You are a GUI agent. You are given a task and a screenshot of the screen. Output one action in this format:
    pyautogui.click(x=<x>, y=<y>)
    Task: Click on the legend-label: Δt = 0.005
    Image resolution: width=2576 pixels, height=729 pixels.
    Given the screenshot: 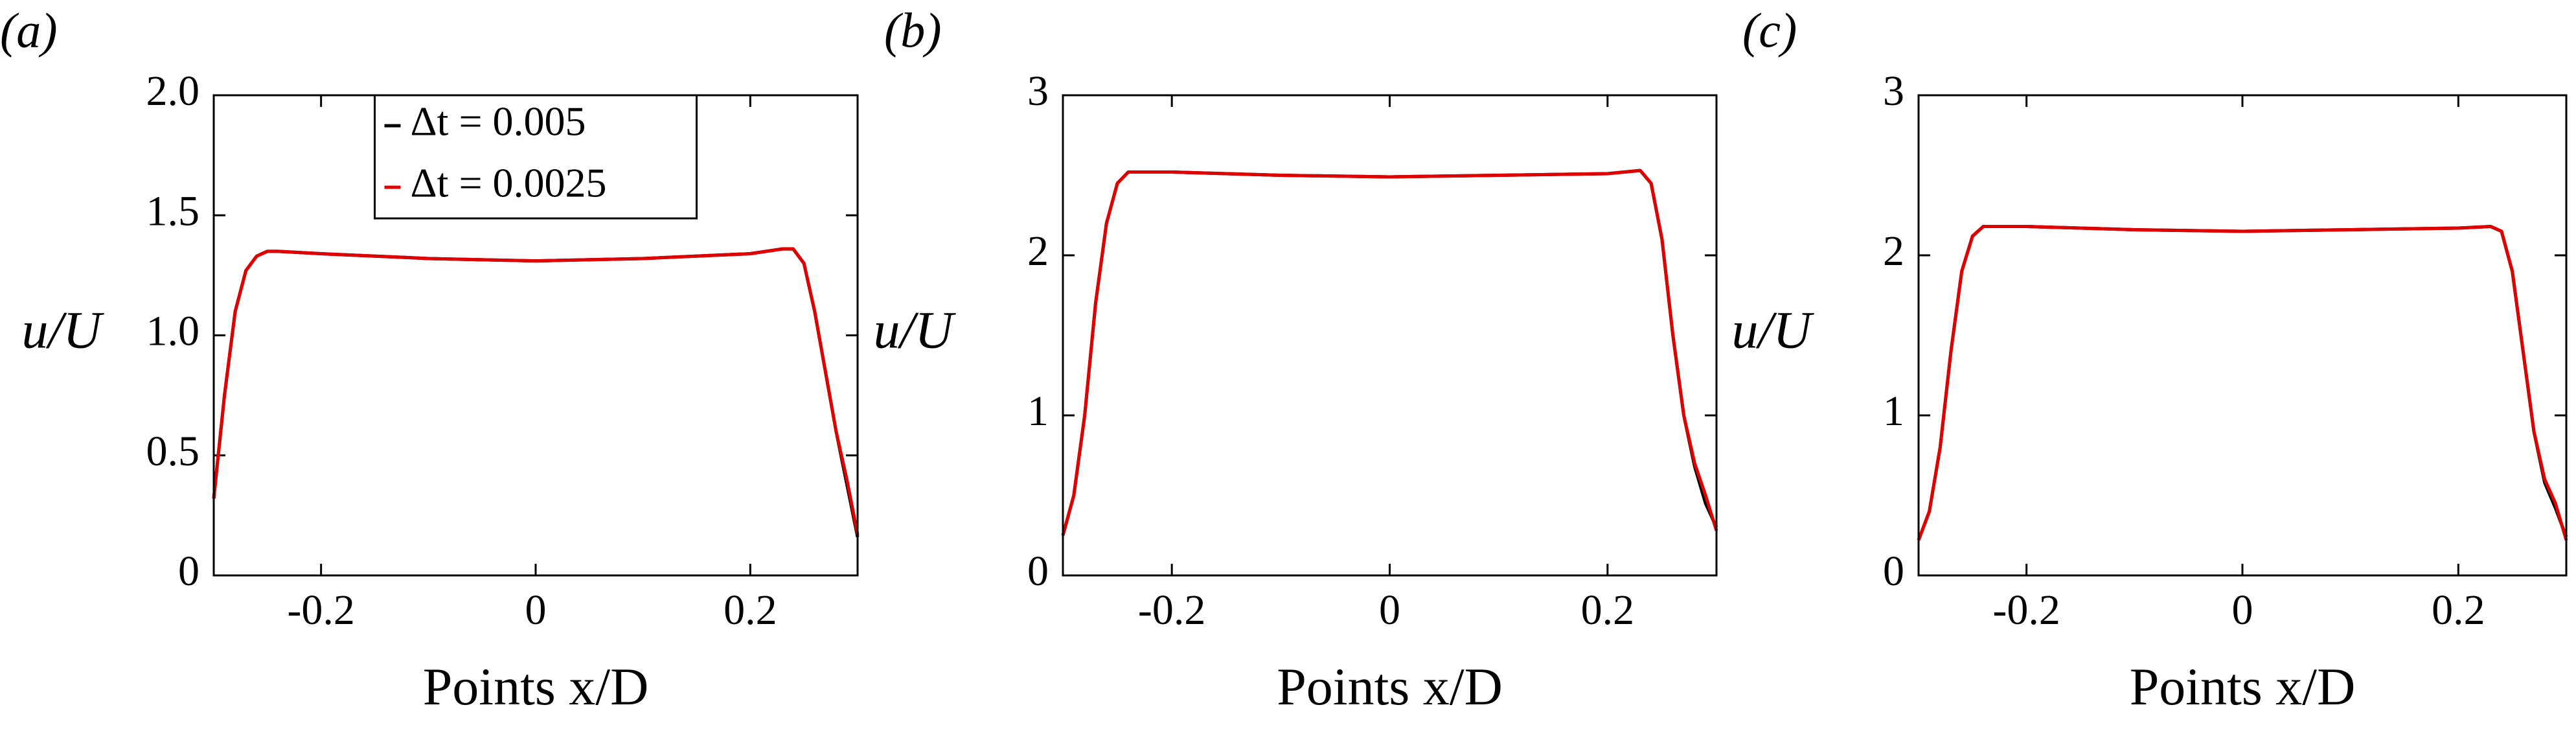 What is the action you would take?
    pyautogui.click(x=499, y=121)
    